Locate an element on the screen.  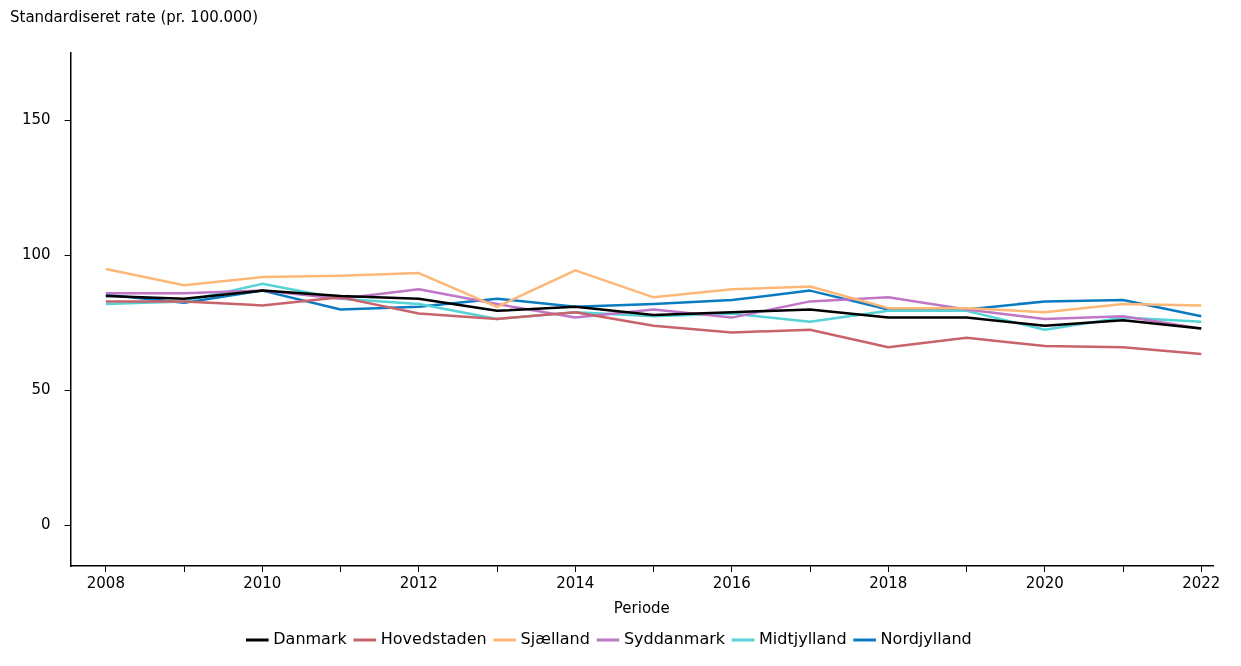
legend-label: Syddanmark is located at coordinates (674, 639).